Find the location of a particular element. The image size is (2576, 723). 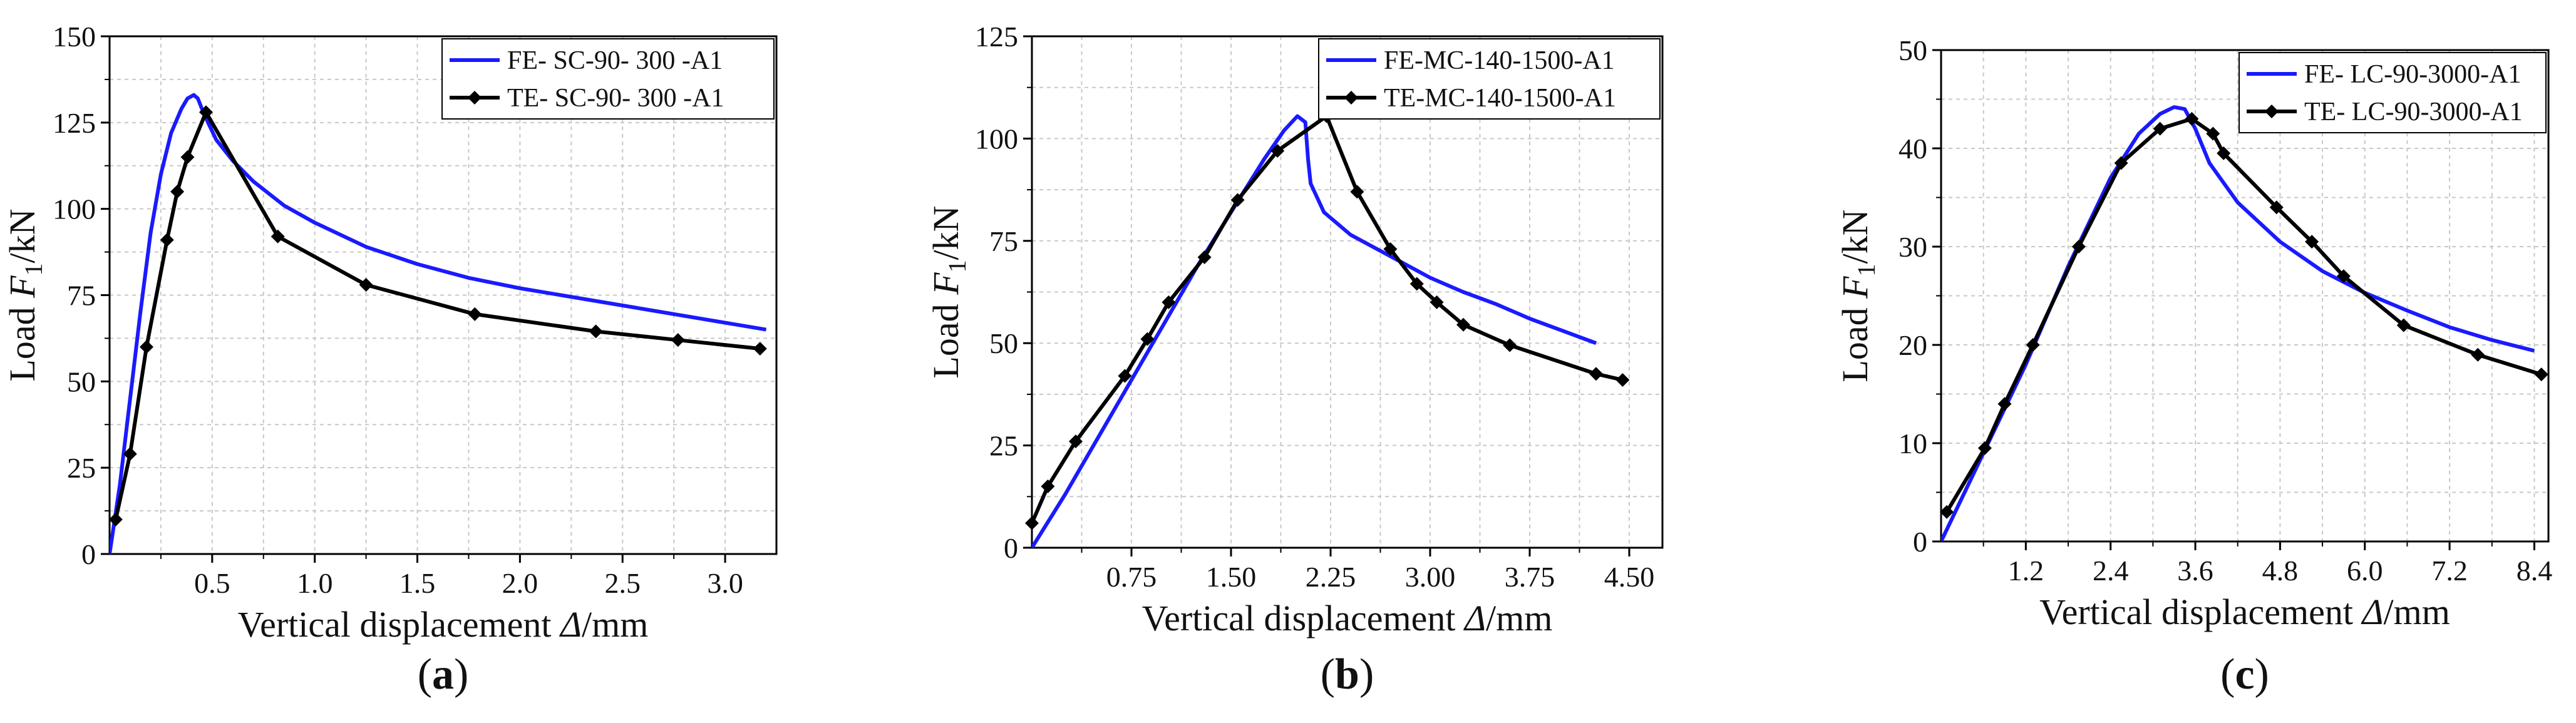

legend-label-te: TE- SC-90- 300 -A1 is located at coordinates (616, 99).